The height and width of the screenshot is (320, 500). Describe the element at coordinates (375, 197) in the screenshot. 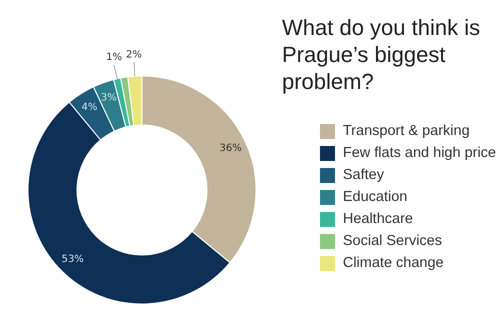

I see `legend-label: Education` at that location.